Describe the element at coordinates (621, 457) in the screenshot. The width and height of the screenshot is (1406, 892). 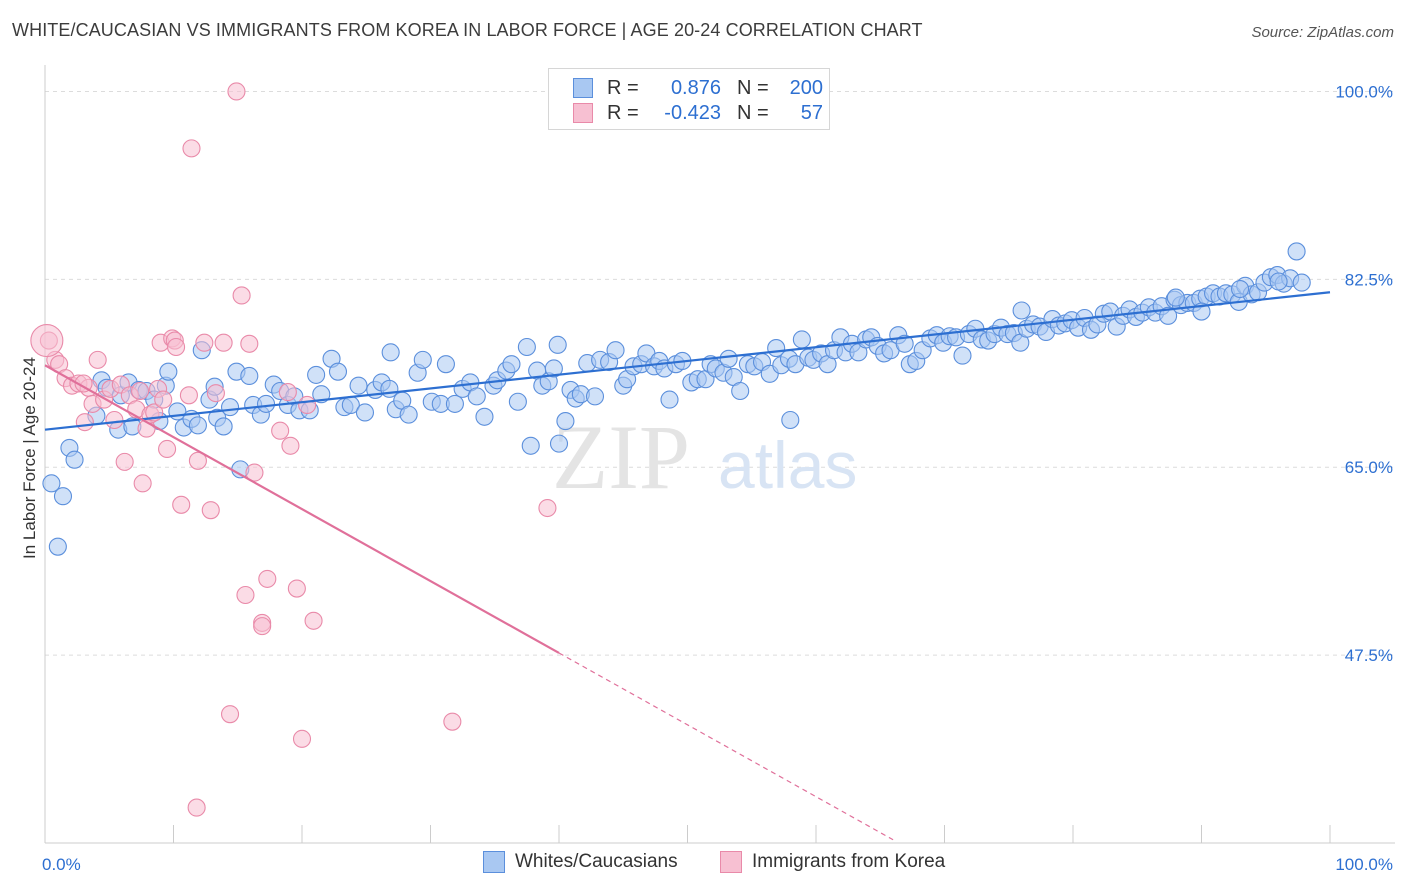
I see `watermark-zip: ZIP` at that location.